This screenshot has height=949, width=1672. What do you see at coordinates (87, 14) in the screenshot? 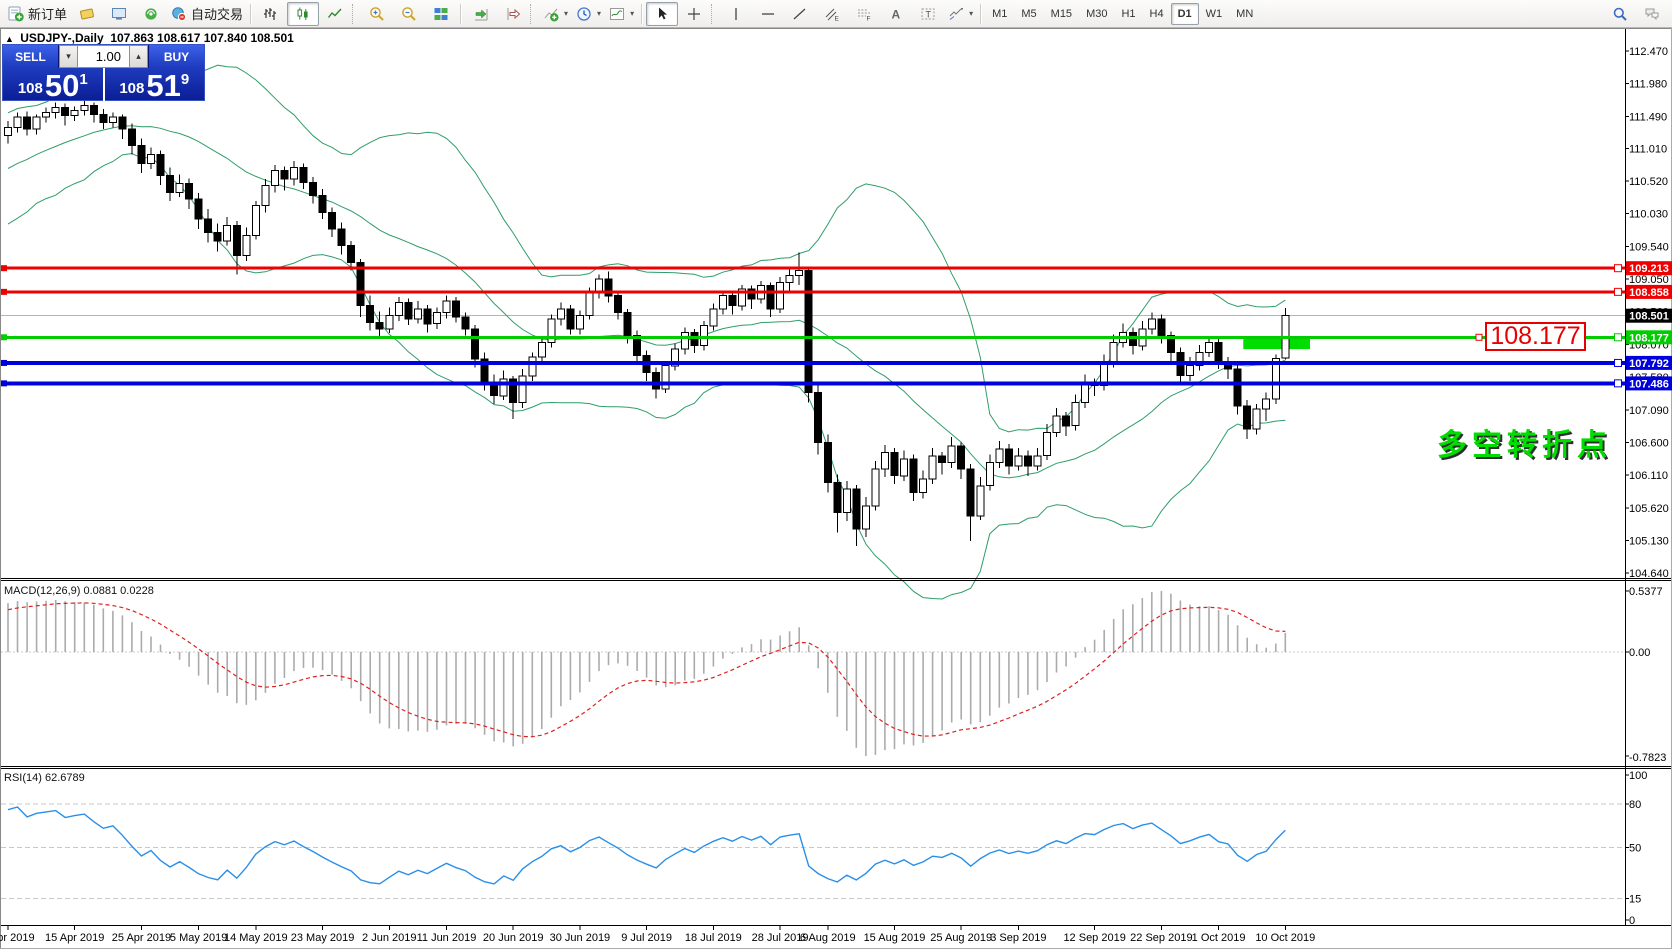
I see `chart-list-button` at bounding box center [87, 14].